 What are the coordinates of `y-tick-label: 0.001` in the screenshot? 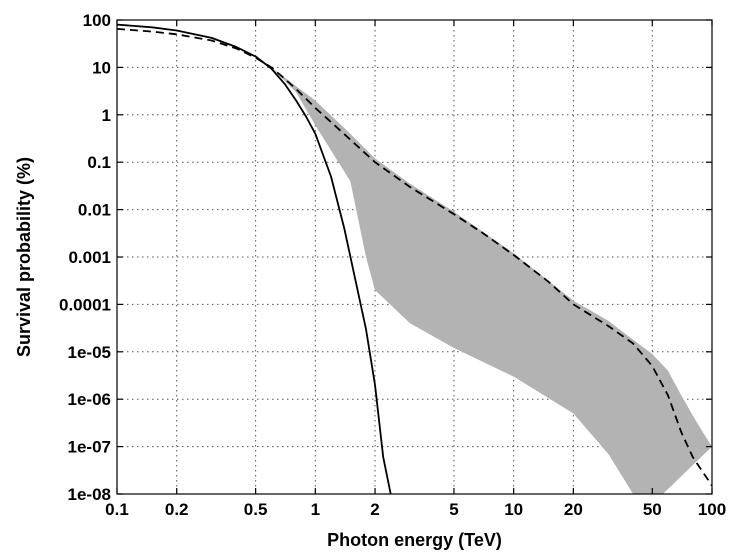 It's located at (89, 257).